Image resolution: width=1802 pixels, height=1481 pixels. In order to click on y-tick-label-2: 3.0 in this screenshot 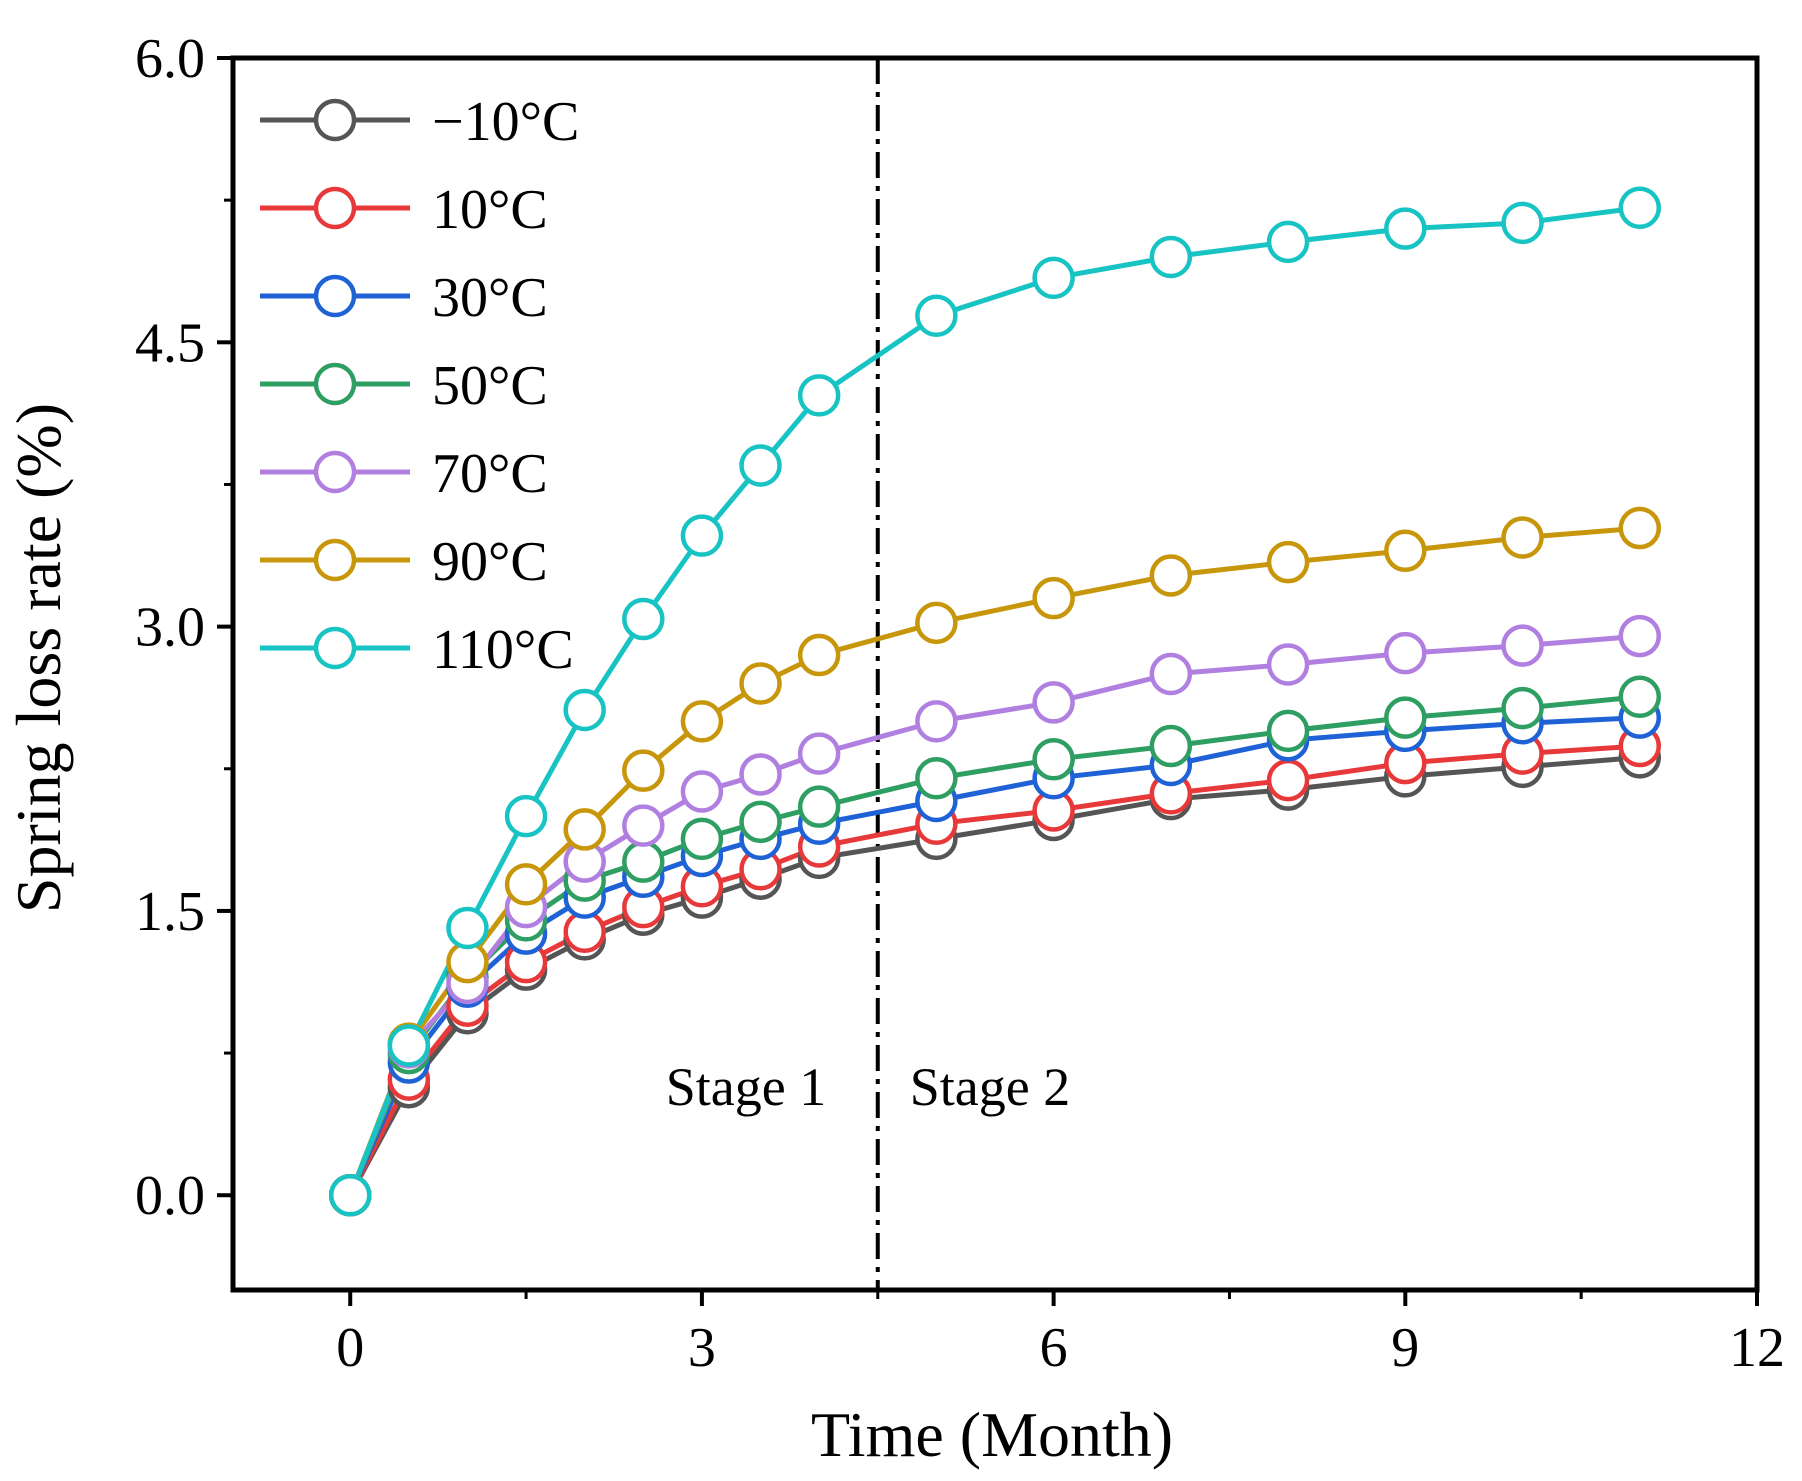, I will do `click(170, 628)`.